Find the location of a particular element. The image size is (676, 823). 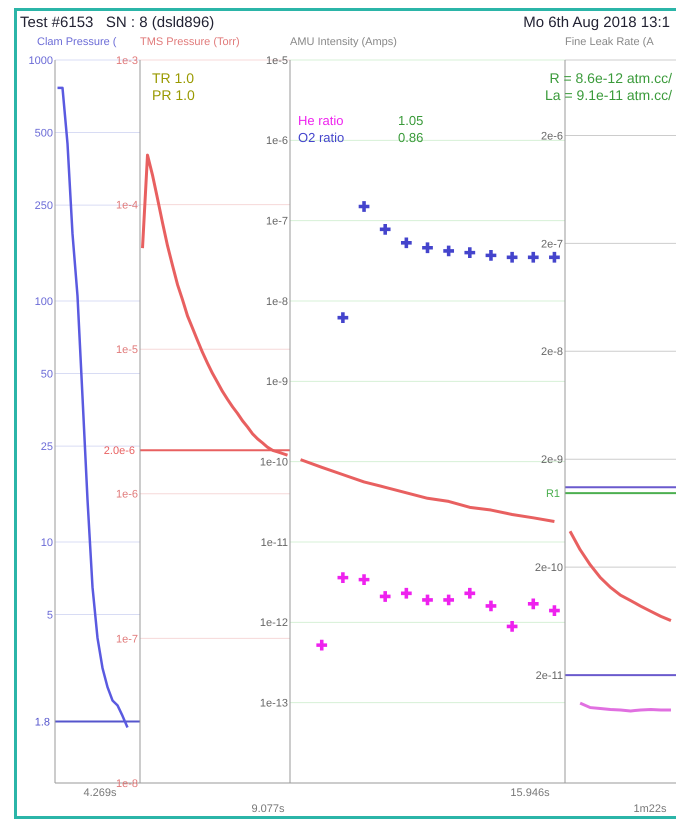

y-axis-title: Fine Leak Rate (A is located at coordinates (609, 42).